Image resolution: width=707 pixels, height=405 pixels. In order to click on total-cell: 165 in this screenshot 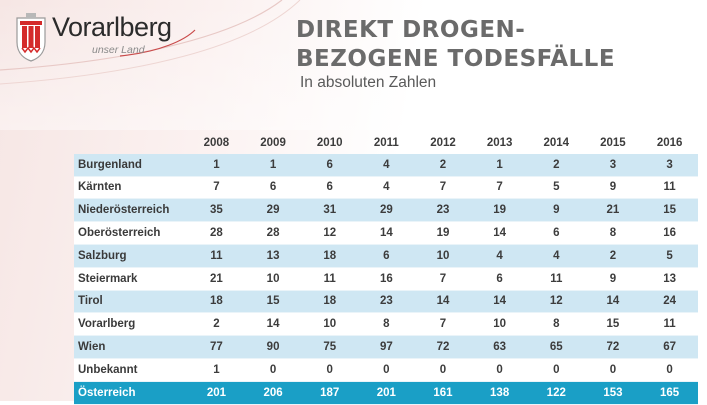, I will do `click(669, 393)`.